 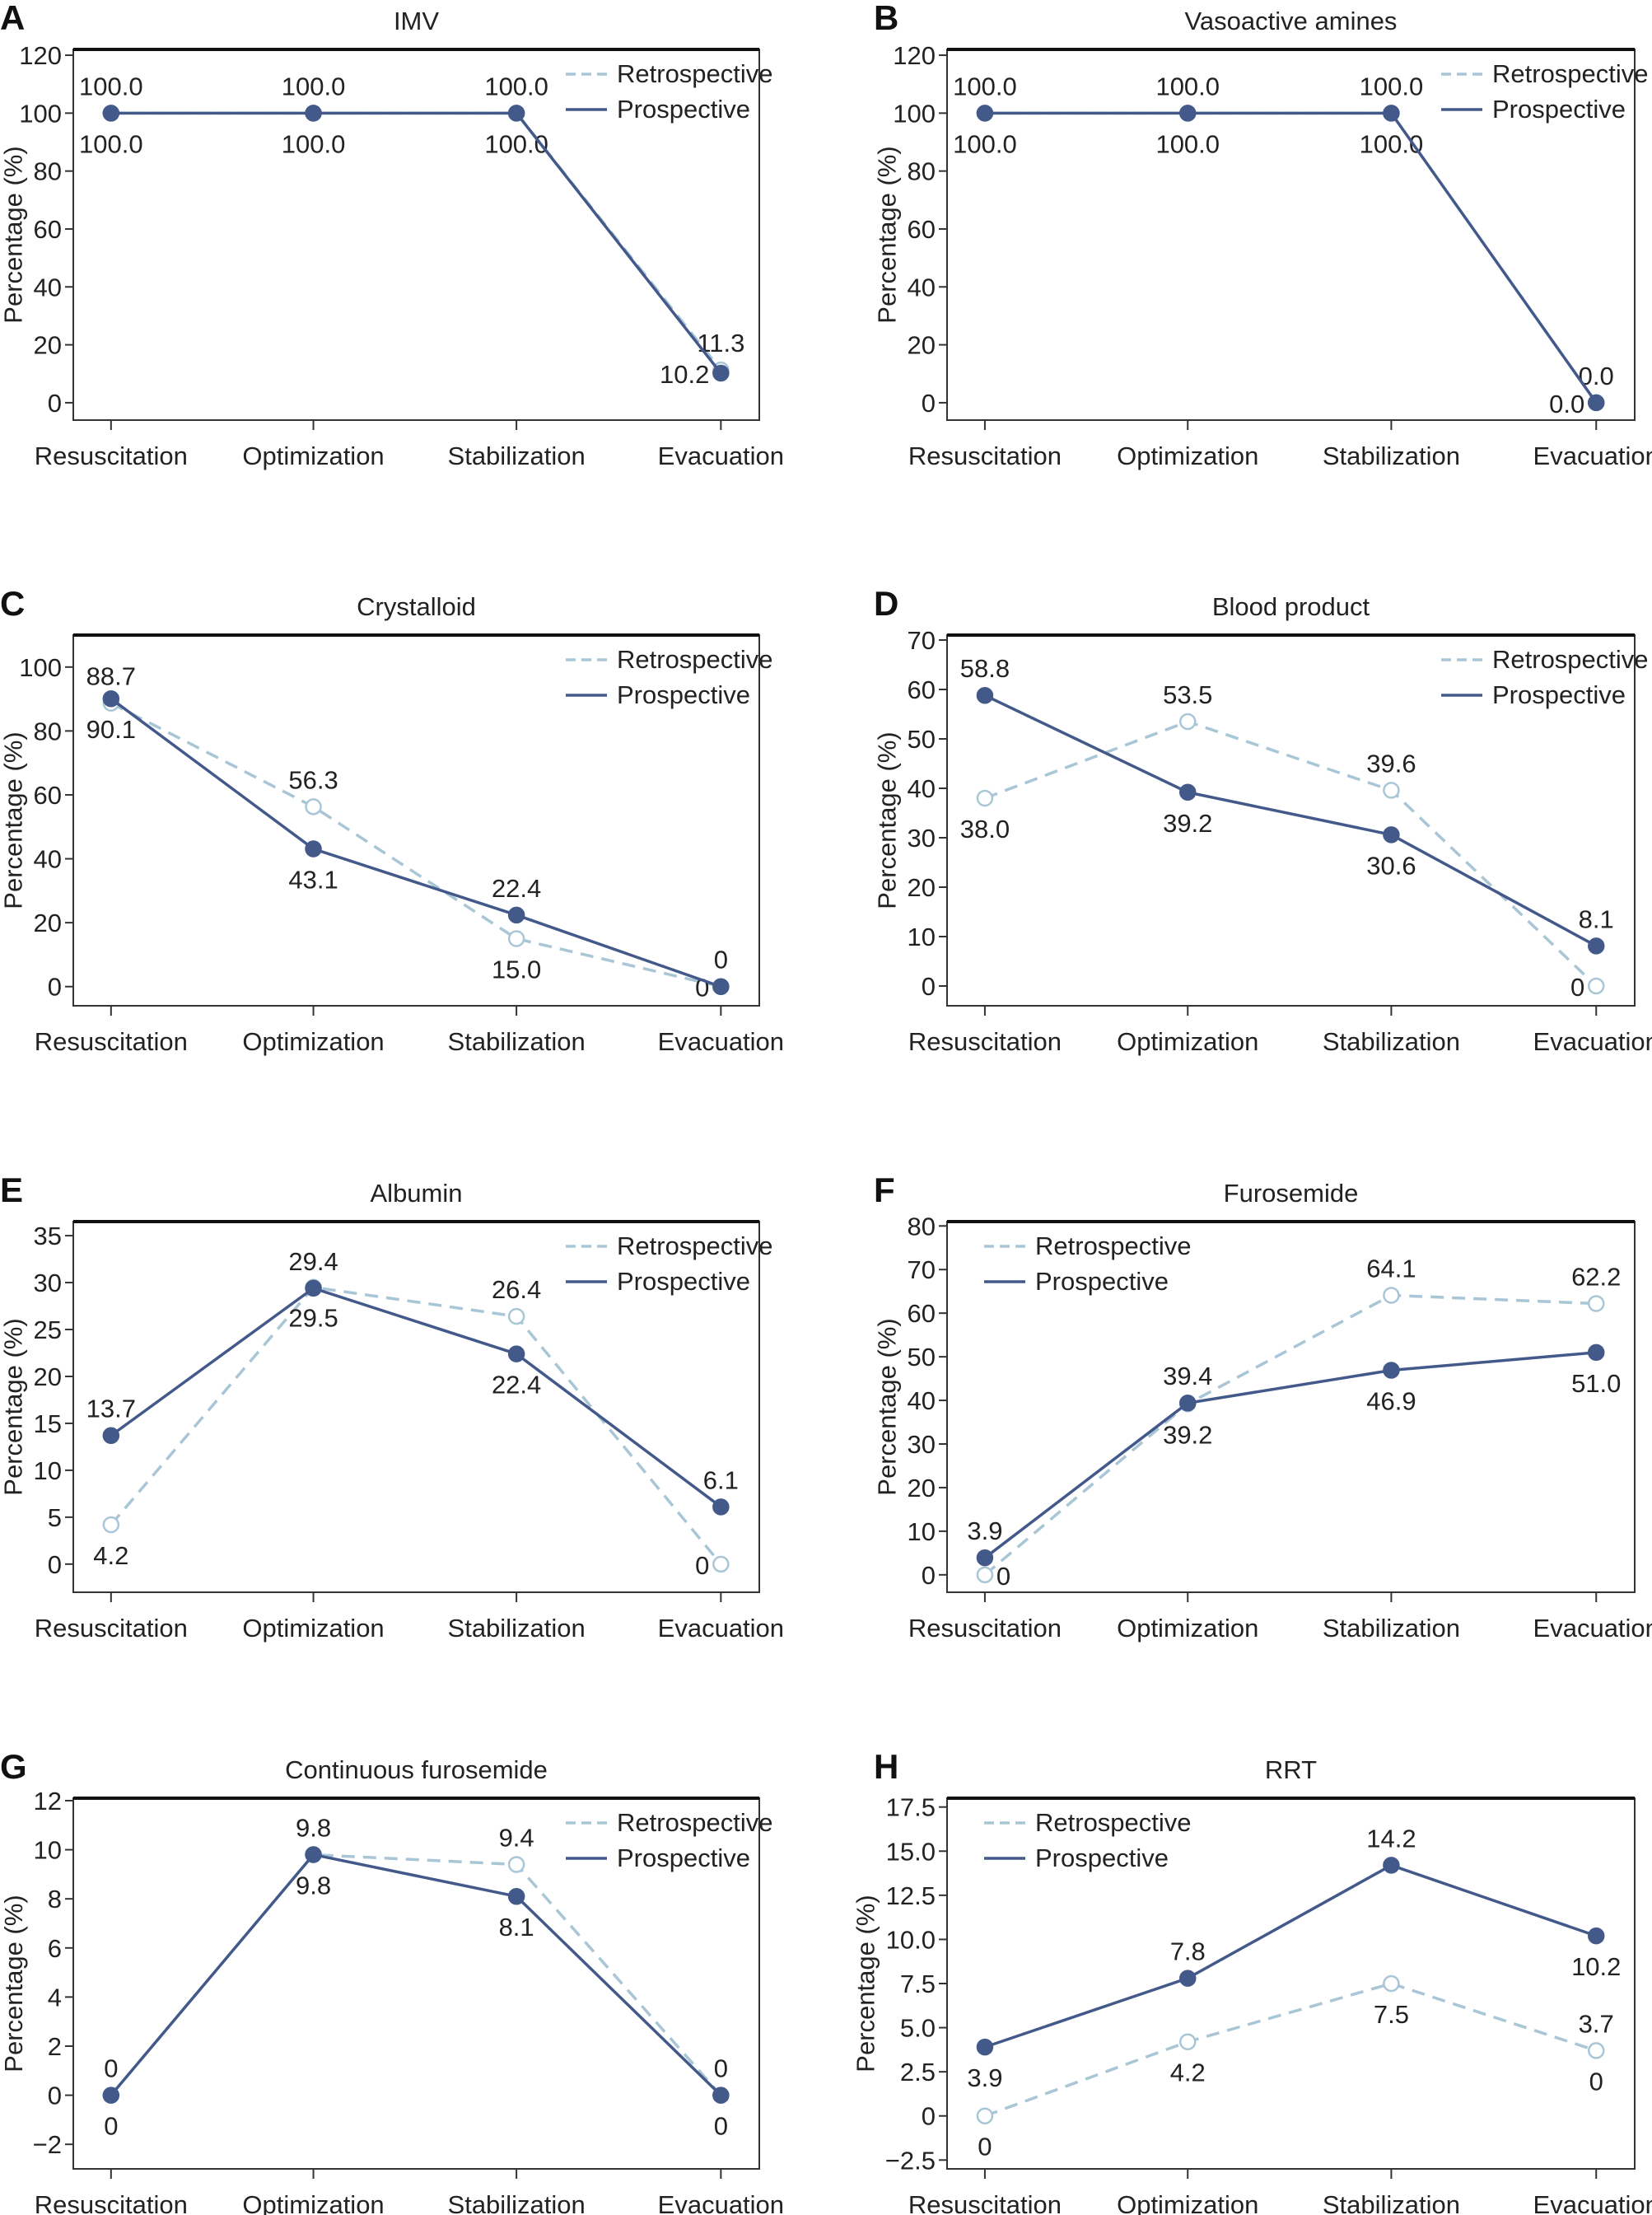 I want to click on data-label: 39.6, so click(x=1391, y=763).